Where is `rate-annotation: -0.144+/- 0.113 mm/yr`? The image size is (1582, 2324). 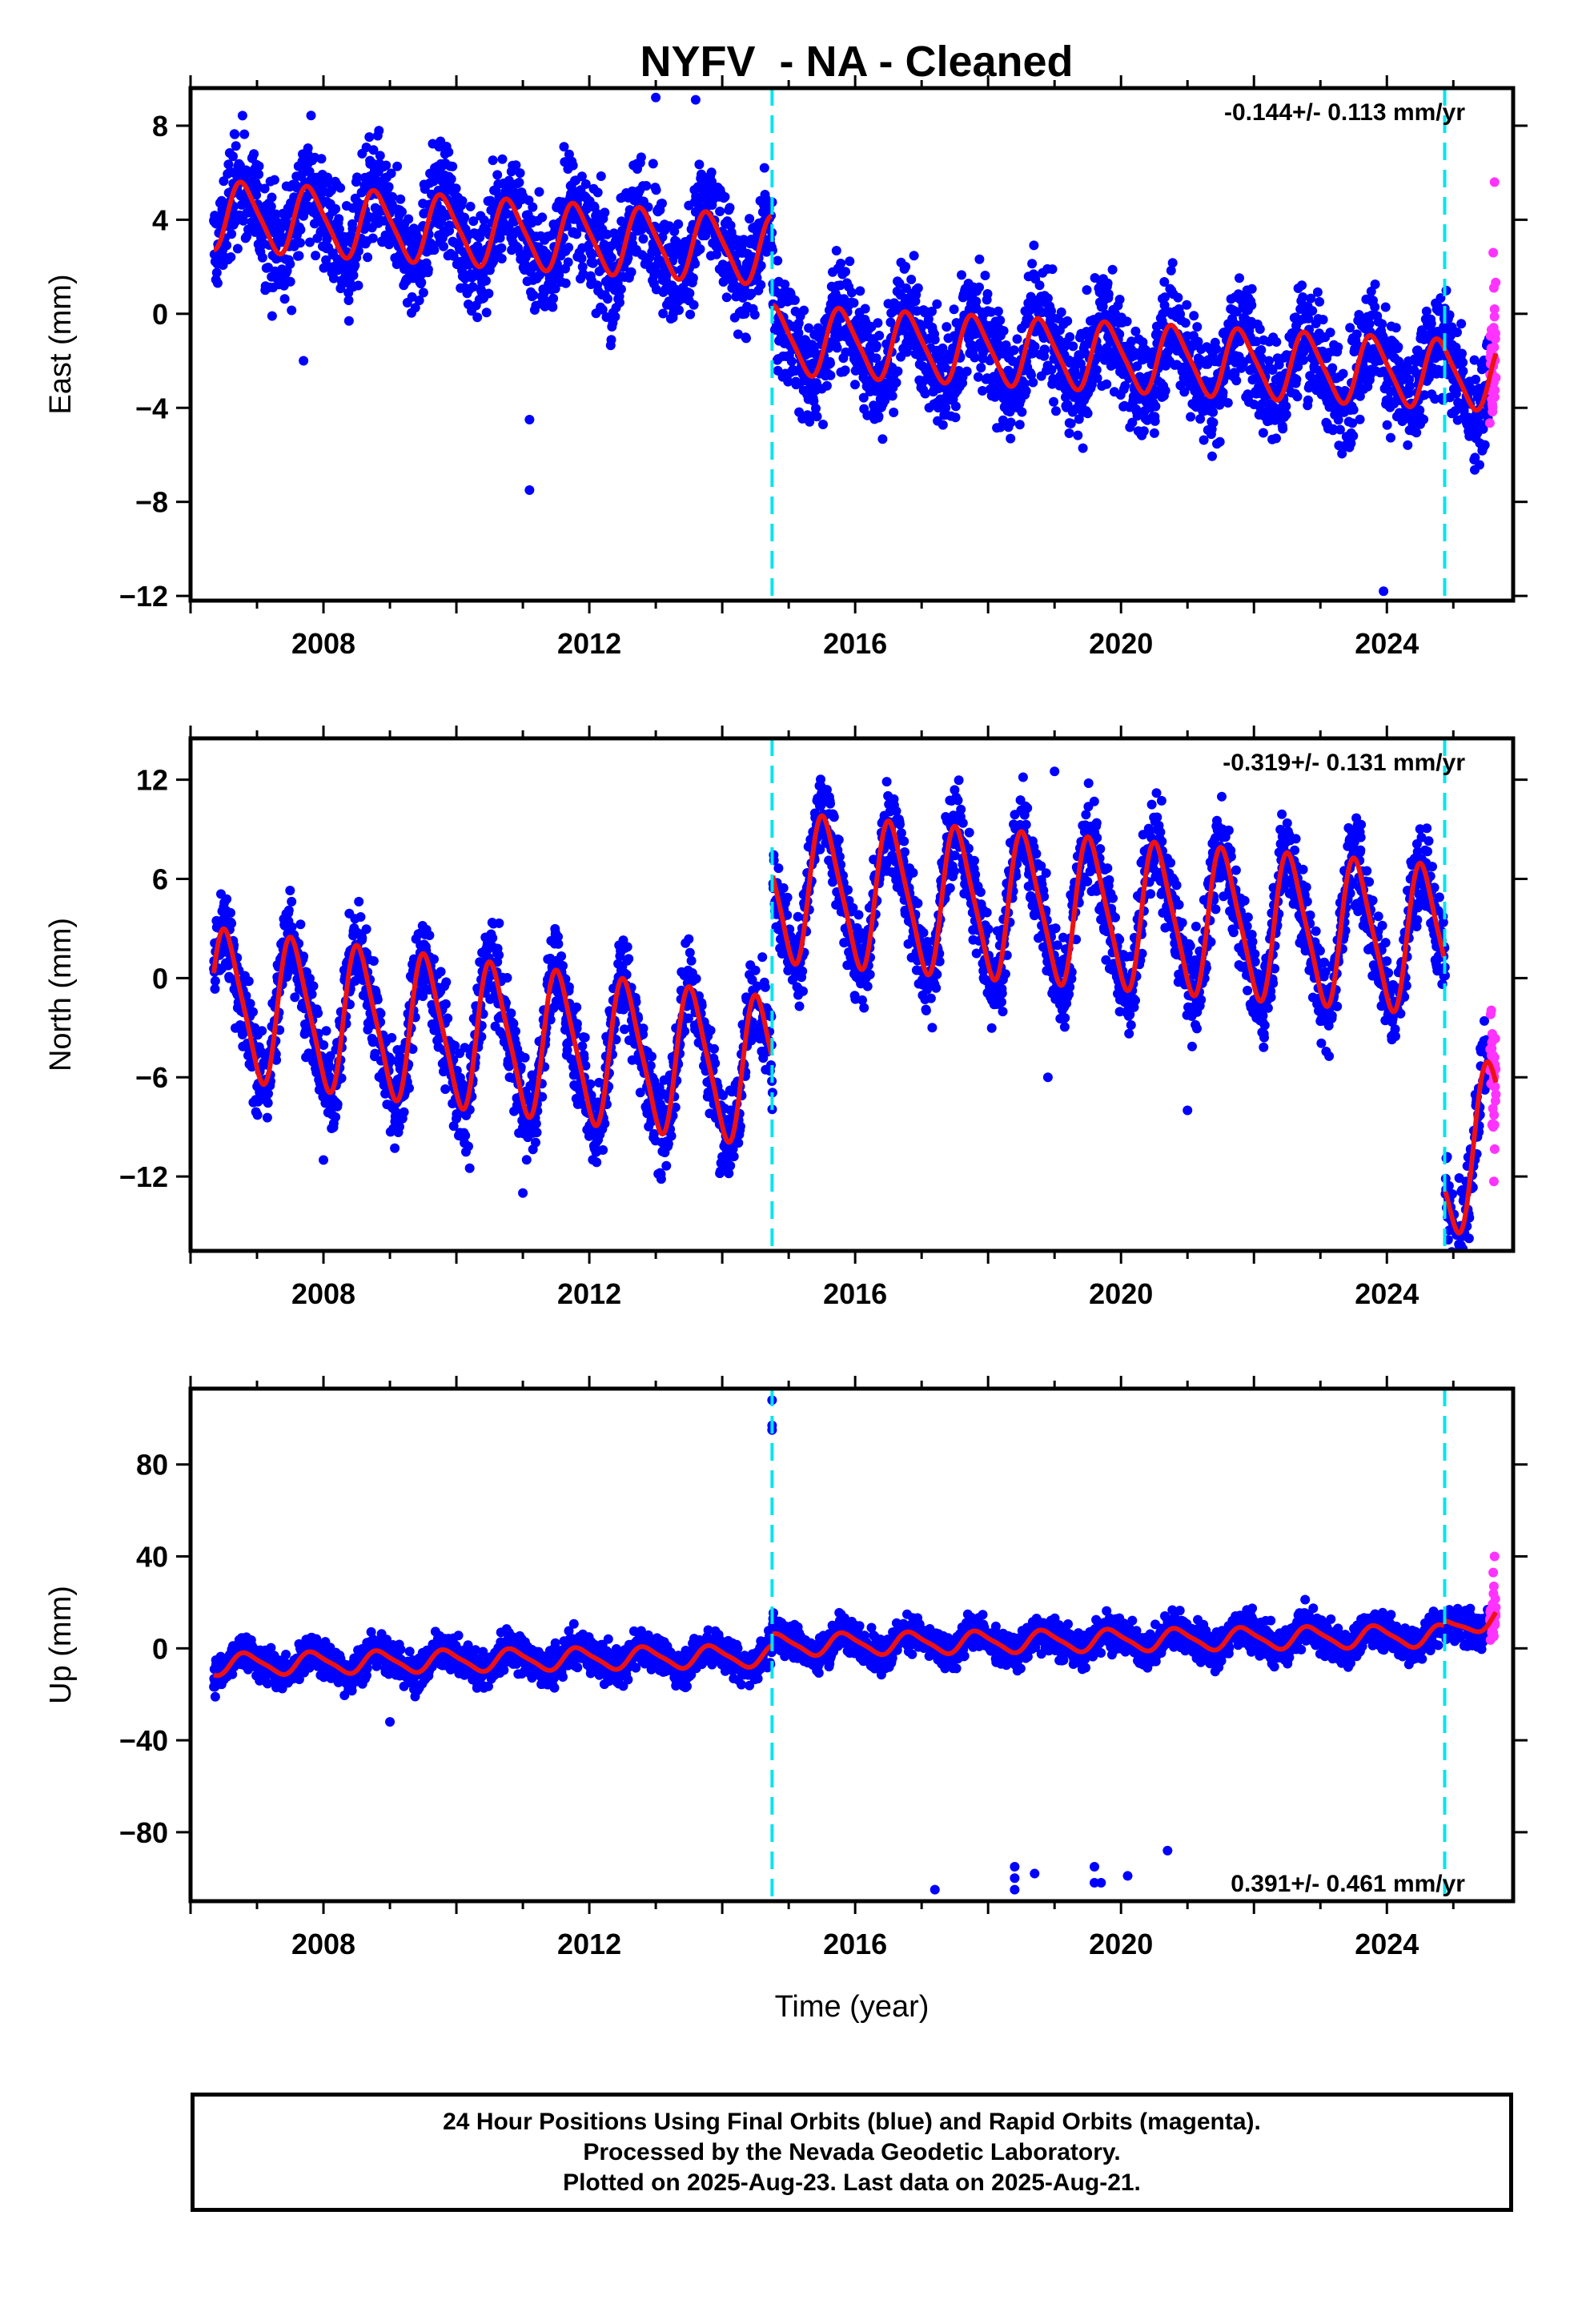
rate-annotation: -0.144+/- 0.113 mm/yr is located at coordinates (1344, 113).